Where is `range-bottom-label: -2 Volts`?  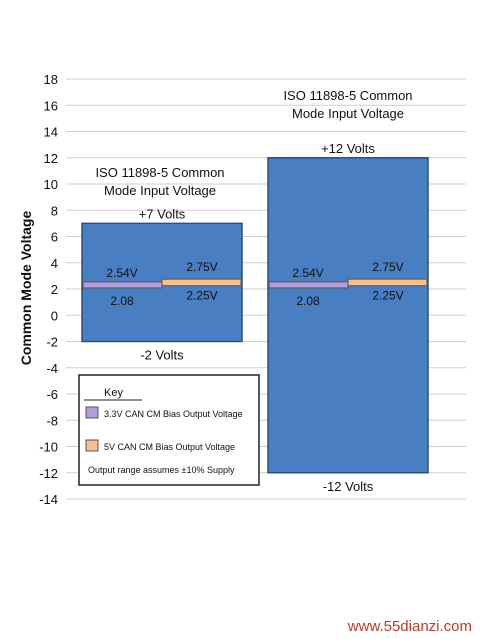
range-bottom-label: -2 Volts is located at coordinates (162, 355).